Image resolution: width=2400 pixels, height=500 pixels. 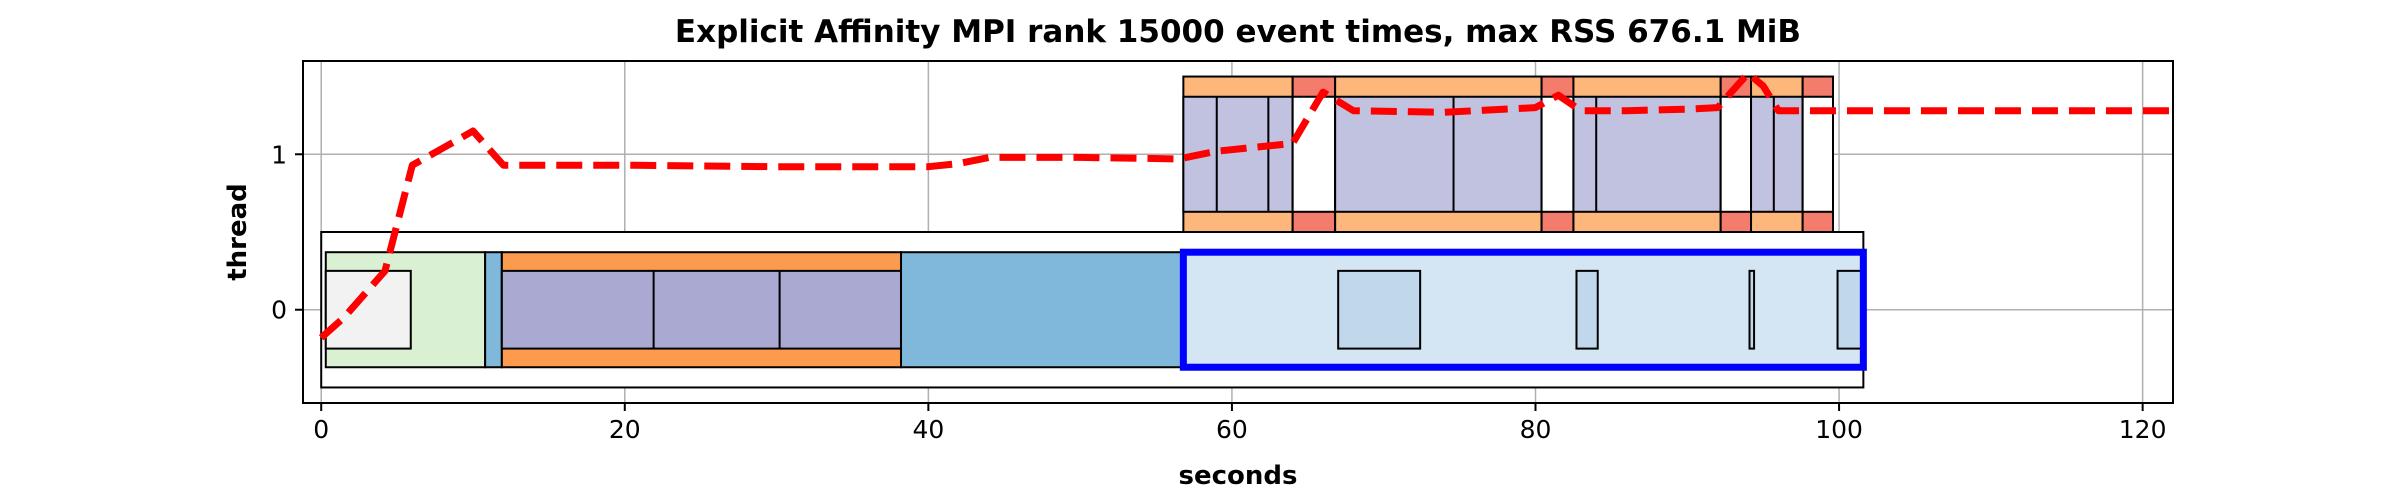 I want to click on y-axis-label: thread, so click(x=238, y=232).